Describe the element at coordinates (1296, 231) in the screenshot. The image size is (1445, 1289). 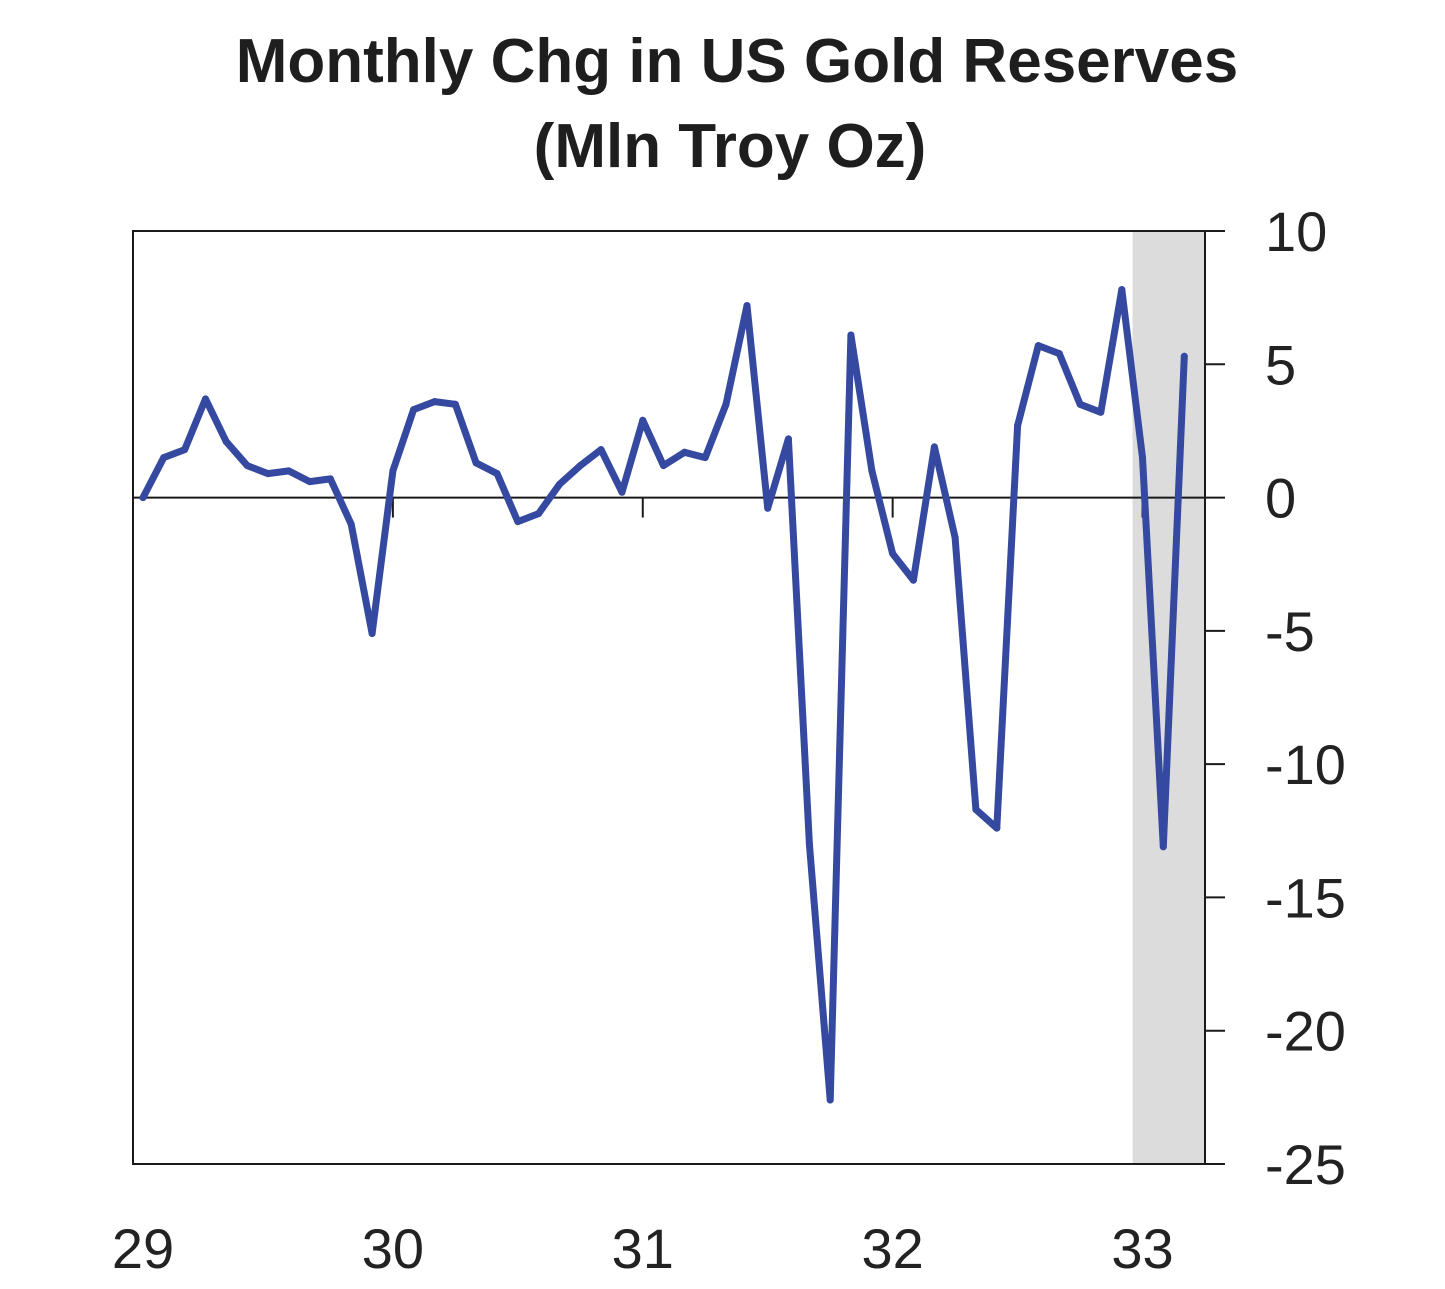
I see `y-tick-label: 10` at that location.